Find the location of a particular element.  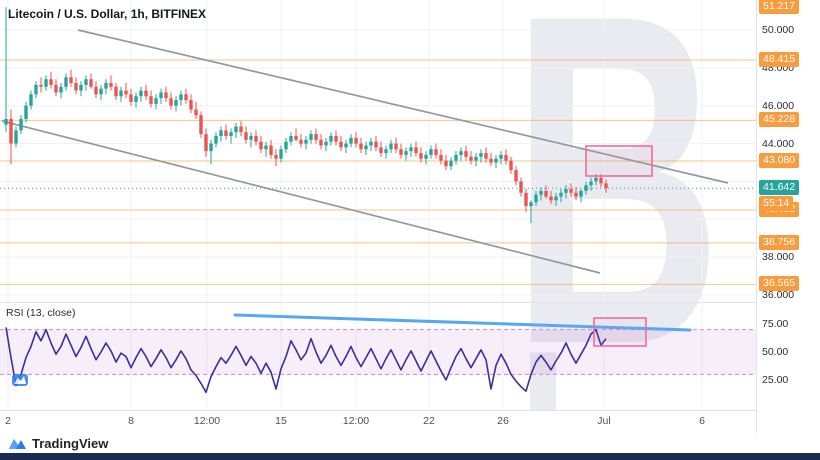

time-axis-label: 12:00 is located at coordinates (207, 421).